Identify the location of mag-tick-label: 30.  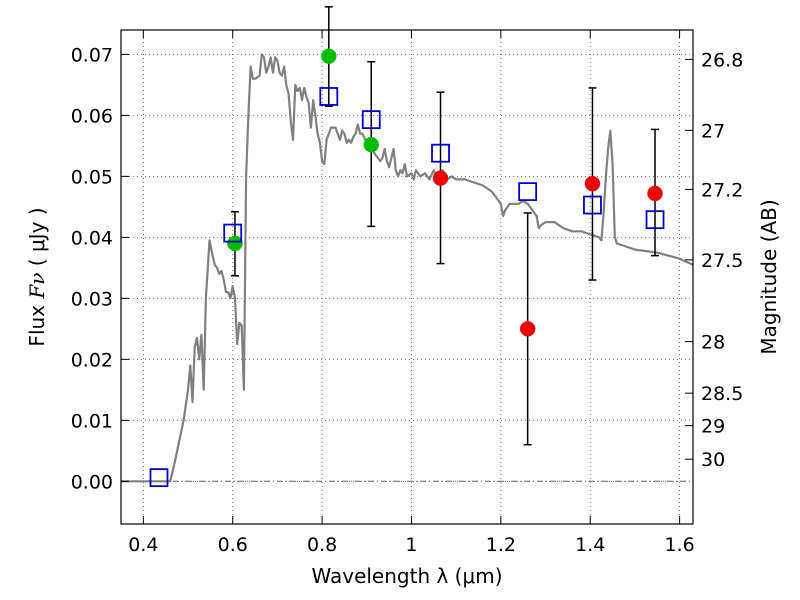
(713, 460).